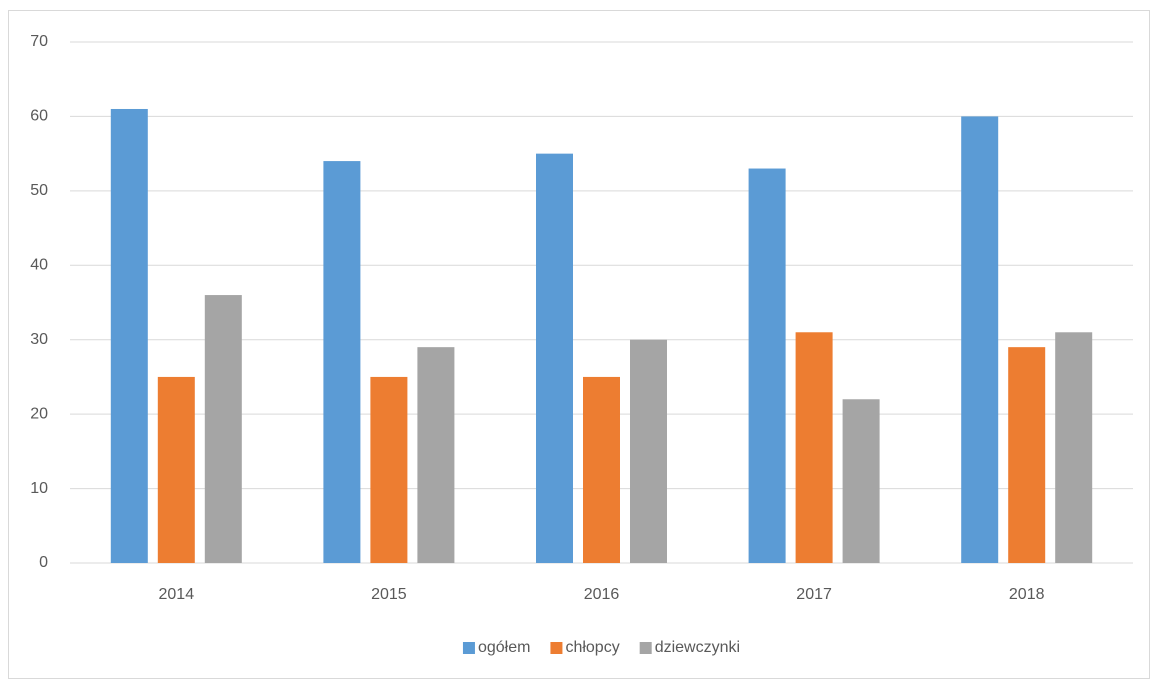 Image resolution: width=1150 pixels, height=679 pixels. Describe the element at coordinates (39, 488) in the screenshot. I see `y-tick-label: 10` at that location.